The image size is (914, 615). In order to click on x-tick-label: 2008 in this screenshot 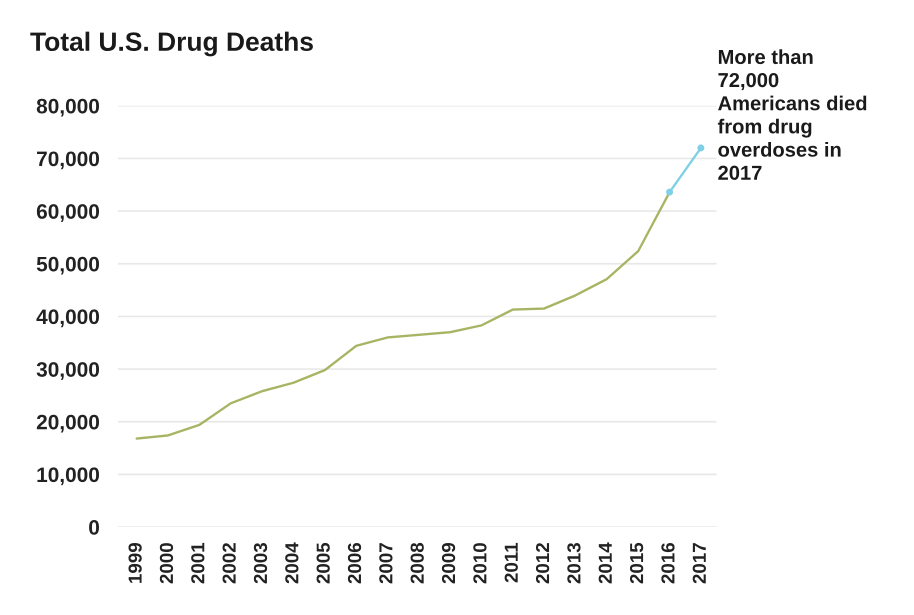, I will do `click(417, 563)`.